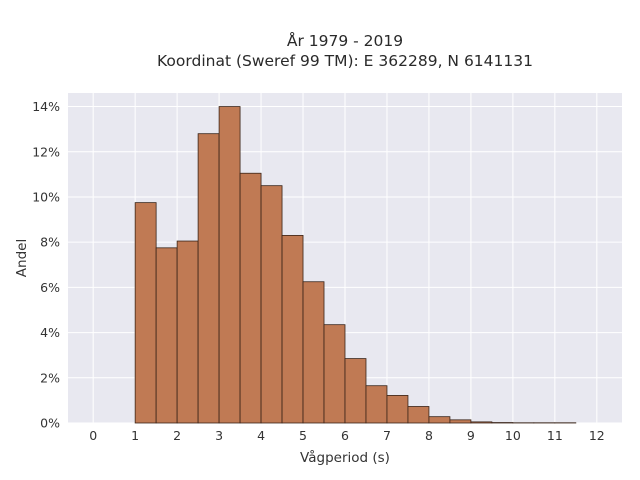 The width and height of the screenshot is (640, 480). What do you see at coordinates (22, 258) in the screenshot?
I see `y-axis-label: Andel` at bounding box center [22, 258].